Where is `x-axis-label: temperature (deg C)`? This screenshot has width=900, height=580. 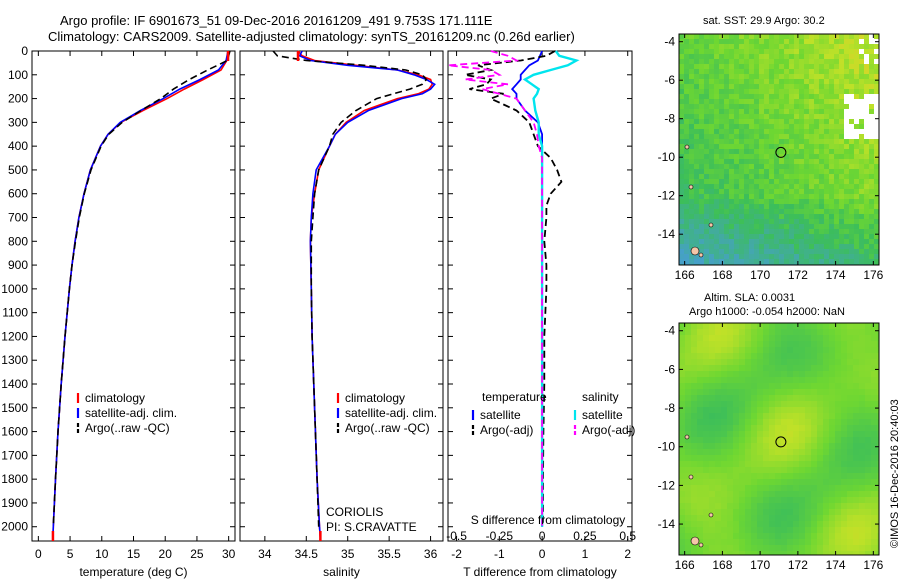
x-axis-label: temperature (deg C) is located at coordinates (133, 572).